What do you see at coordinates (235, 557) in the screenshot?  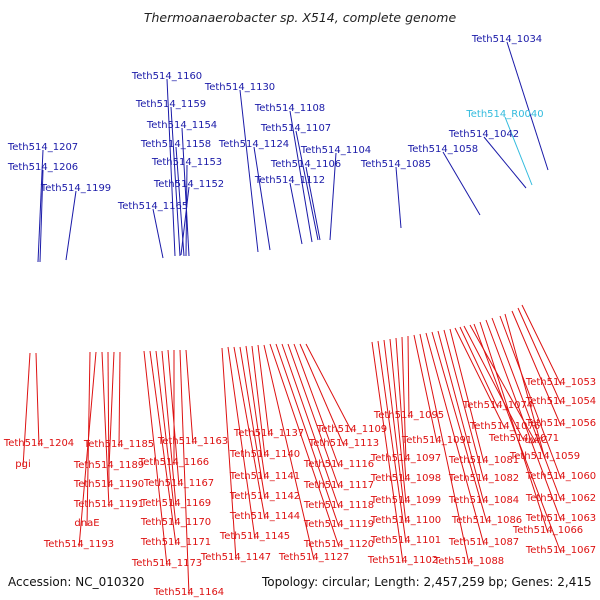 I see `bottom-gene-label: Teth514_1147` at bounding box center [235, 557].